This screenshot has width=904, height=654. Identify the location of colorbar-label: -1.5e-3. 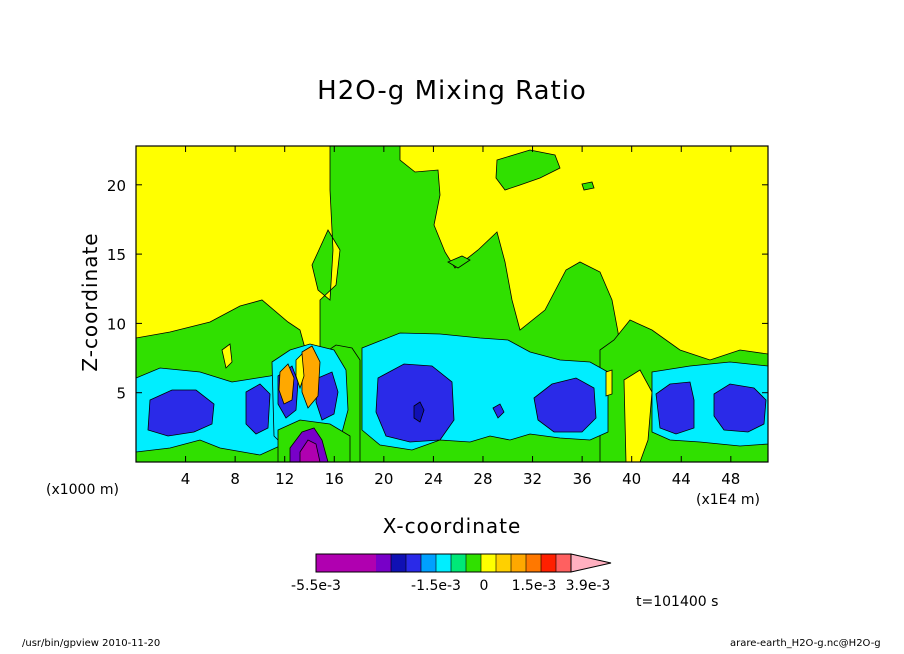
(436, 586).